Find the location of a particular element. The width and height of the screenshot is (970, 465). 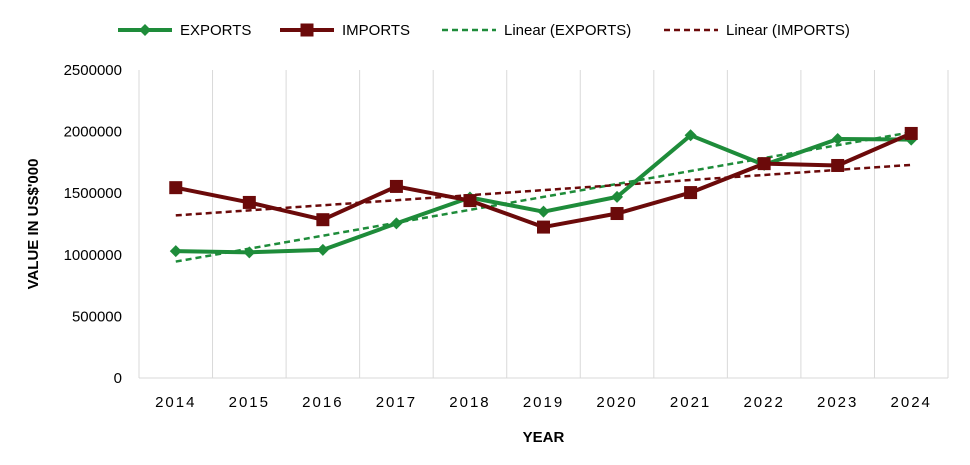

legend-label: IMPORTS is located at coordinates (376, 30).